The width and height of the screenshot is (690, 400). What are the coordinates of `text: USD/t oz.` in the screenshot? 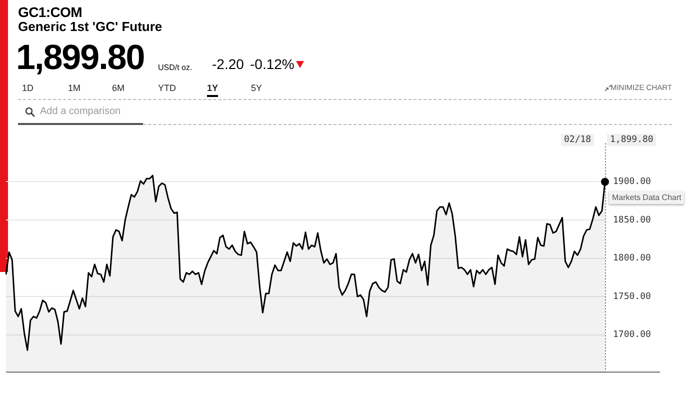 It's located at (175, 67).